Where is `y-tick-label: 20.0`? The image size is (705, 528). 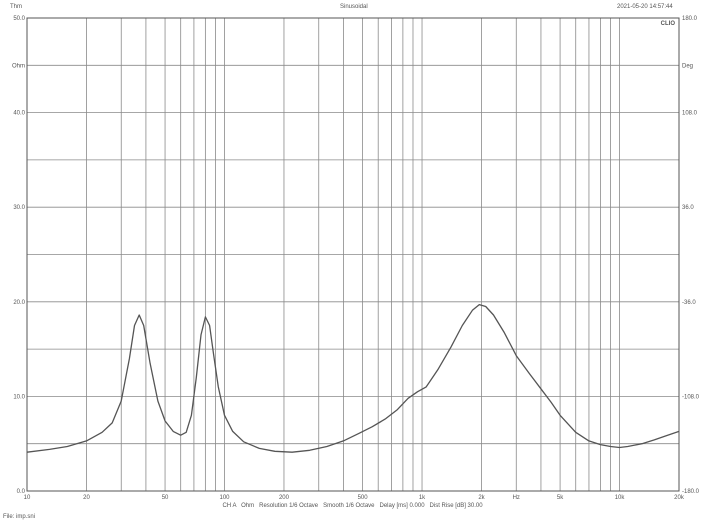 y-tick-label: 20.0 is located at coordinates (19, 303).